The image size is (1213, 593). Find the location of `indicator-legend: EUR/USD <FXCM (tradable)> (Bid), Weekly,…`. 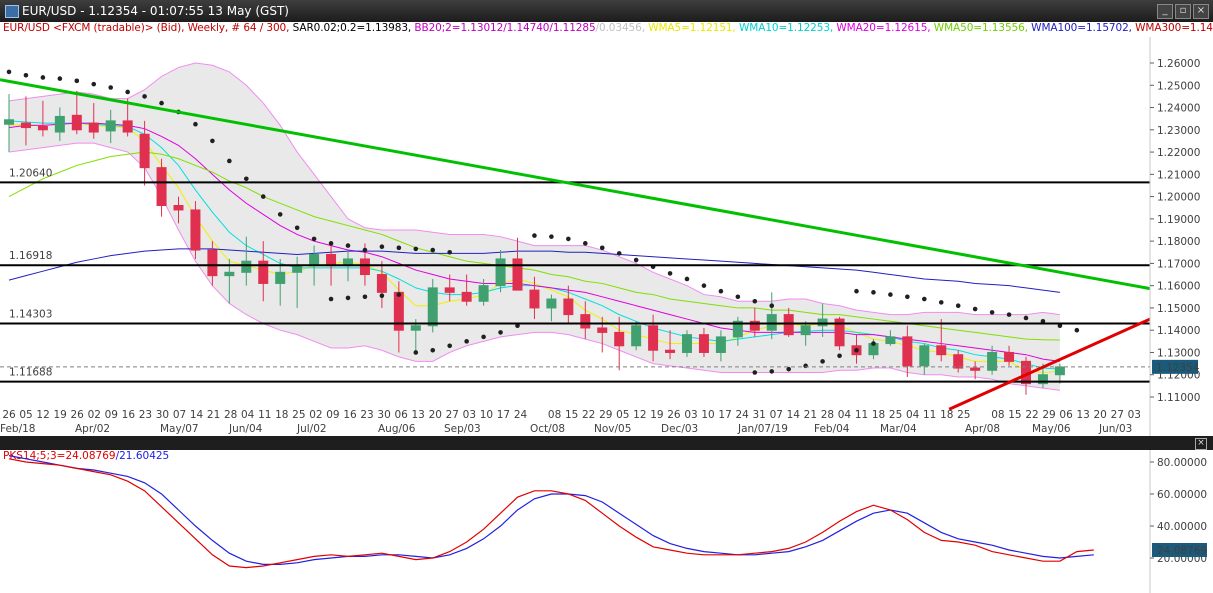

indicator-legend: EUR/USD <FXCM (tradable)> (Bid), Weekly,… is located at coordinates (608, 29).